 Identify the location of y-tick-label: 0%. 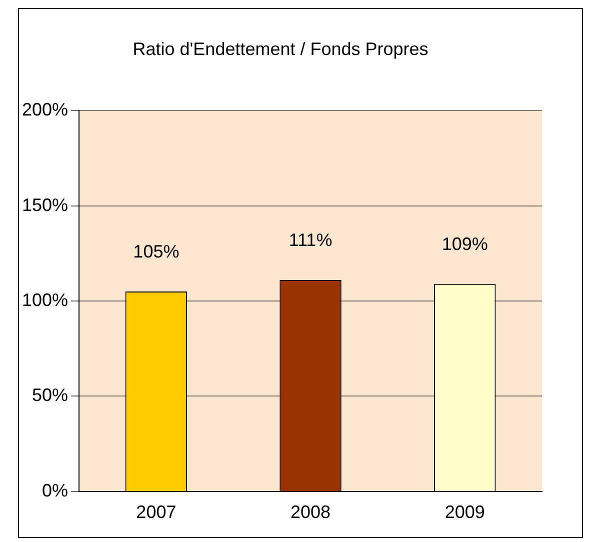
(55, 490).